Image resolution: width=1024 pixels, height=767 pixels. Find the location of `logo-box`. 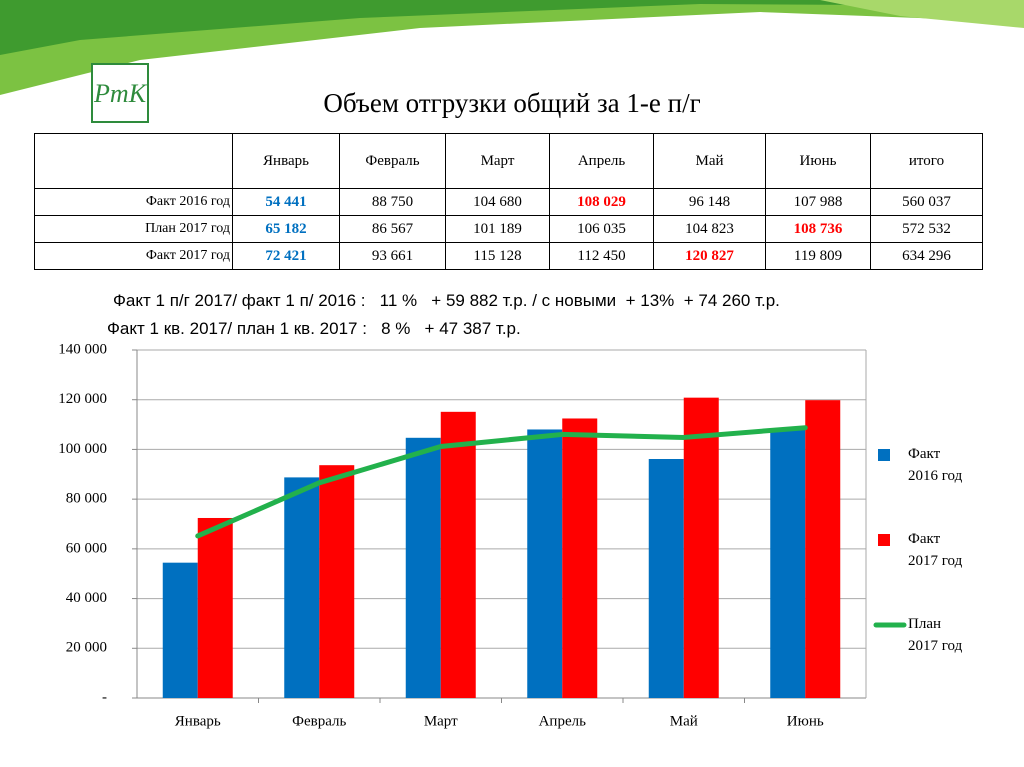

logo-box is located at coordinates (120, 93).